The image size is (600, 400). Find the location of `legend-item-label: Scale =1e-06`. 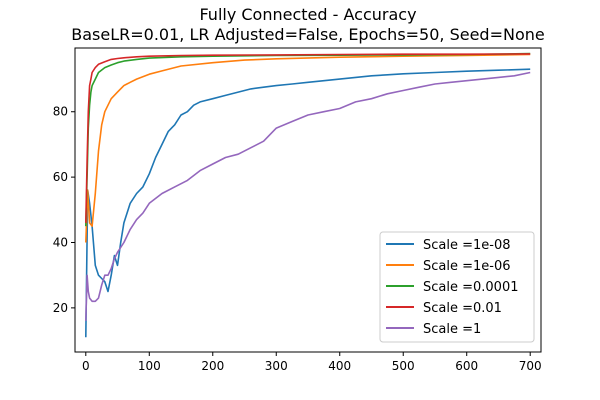

legend-item-label: Scale =1e-06 is located at coordinates (467, 266).